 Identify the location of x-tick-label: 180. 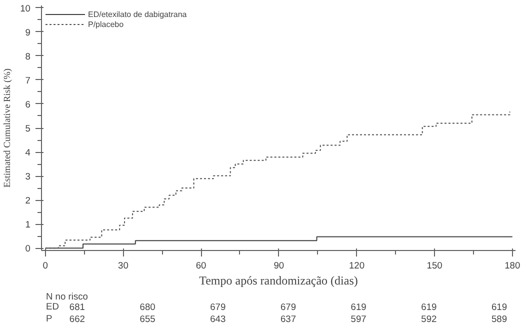
(512, 265).